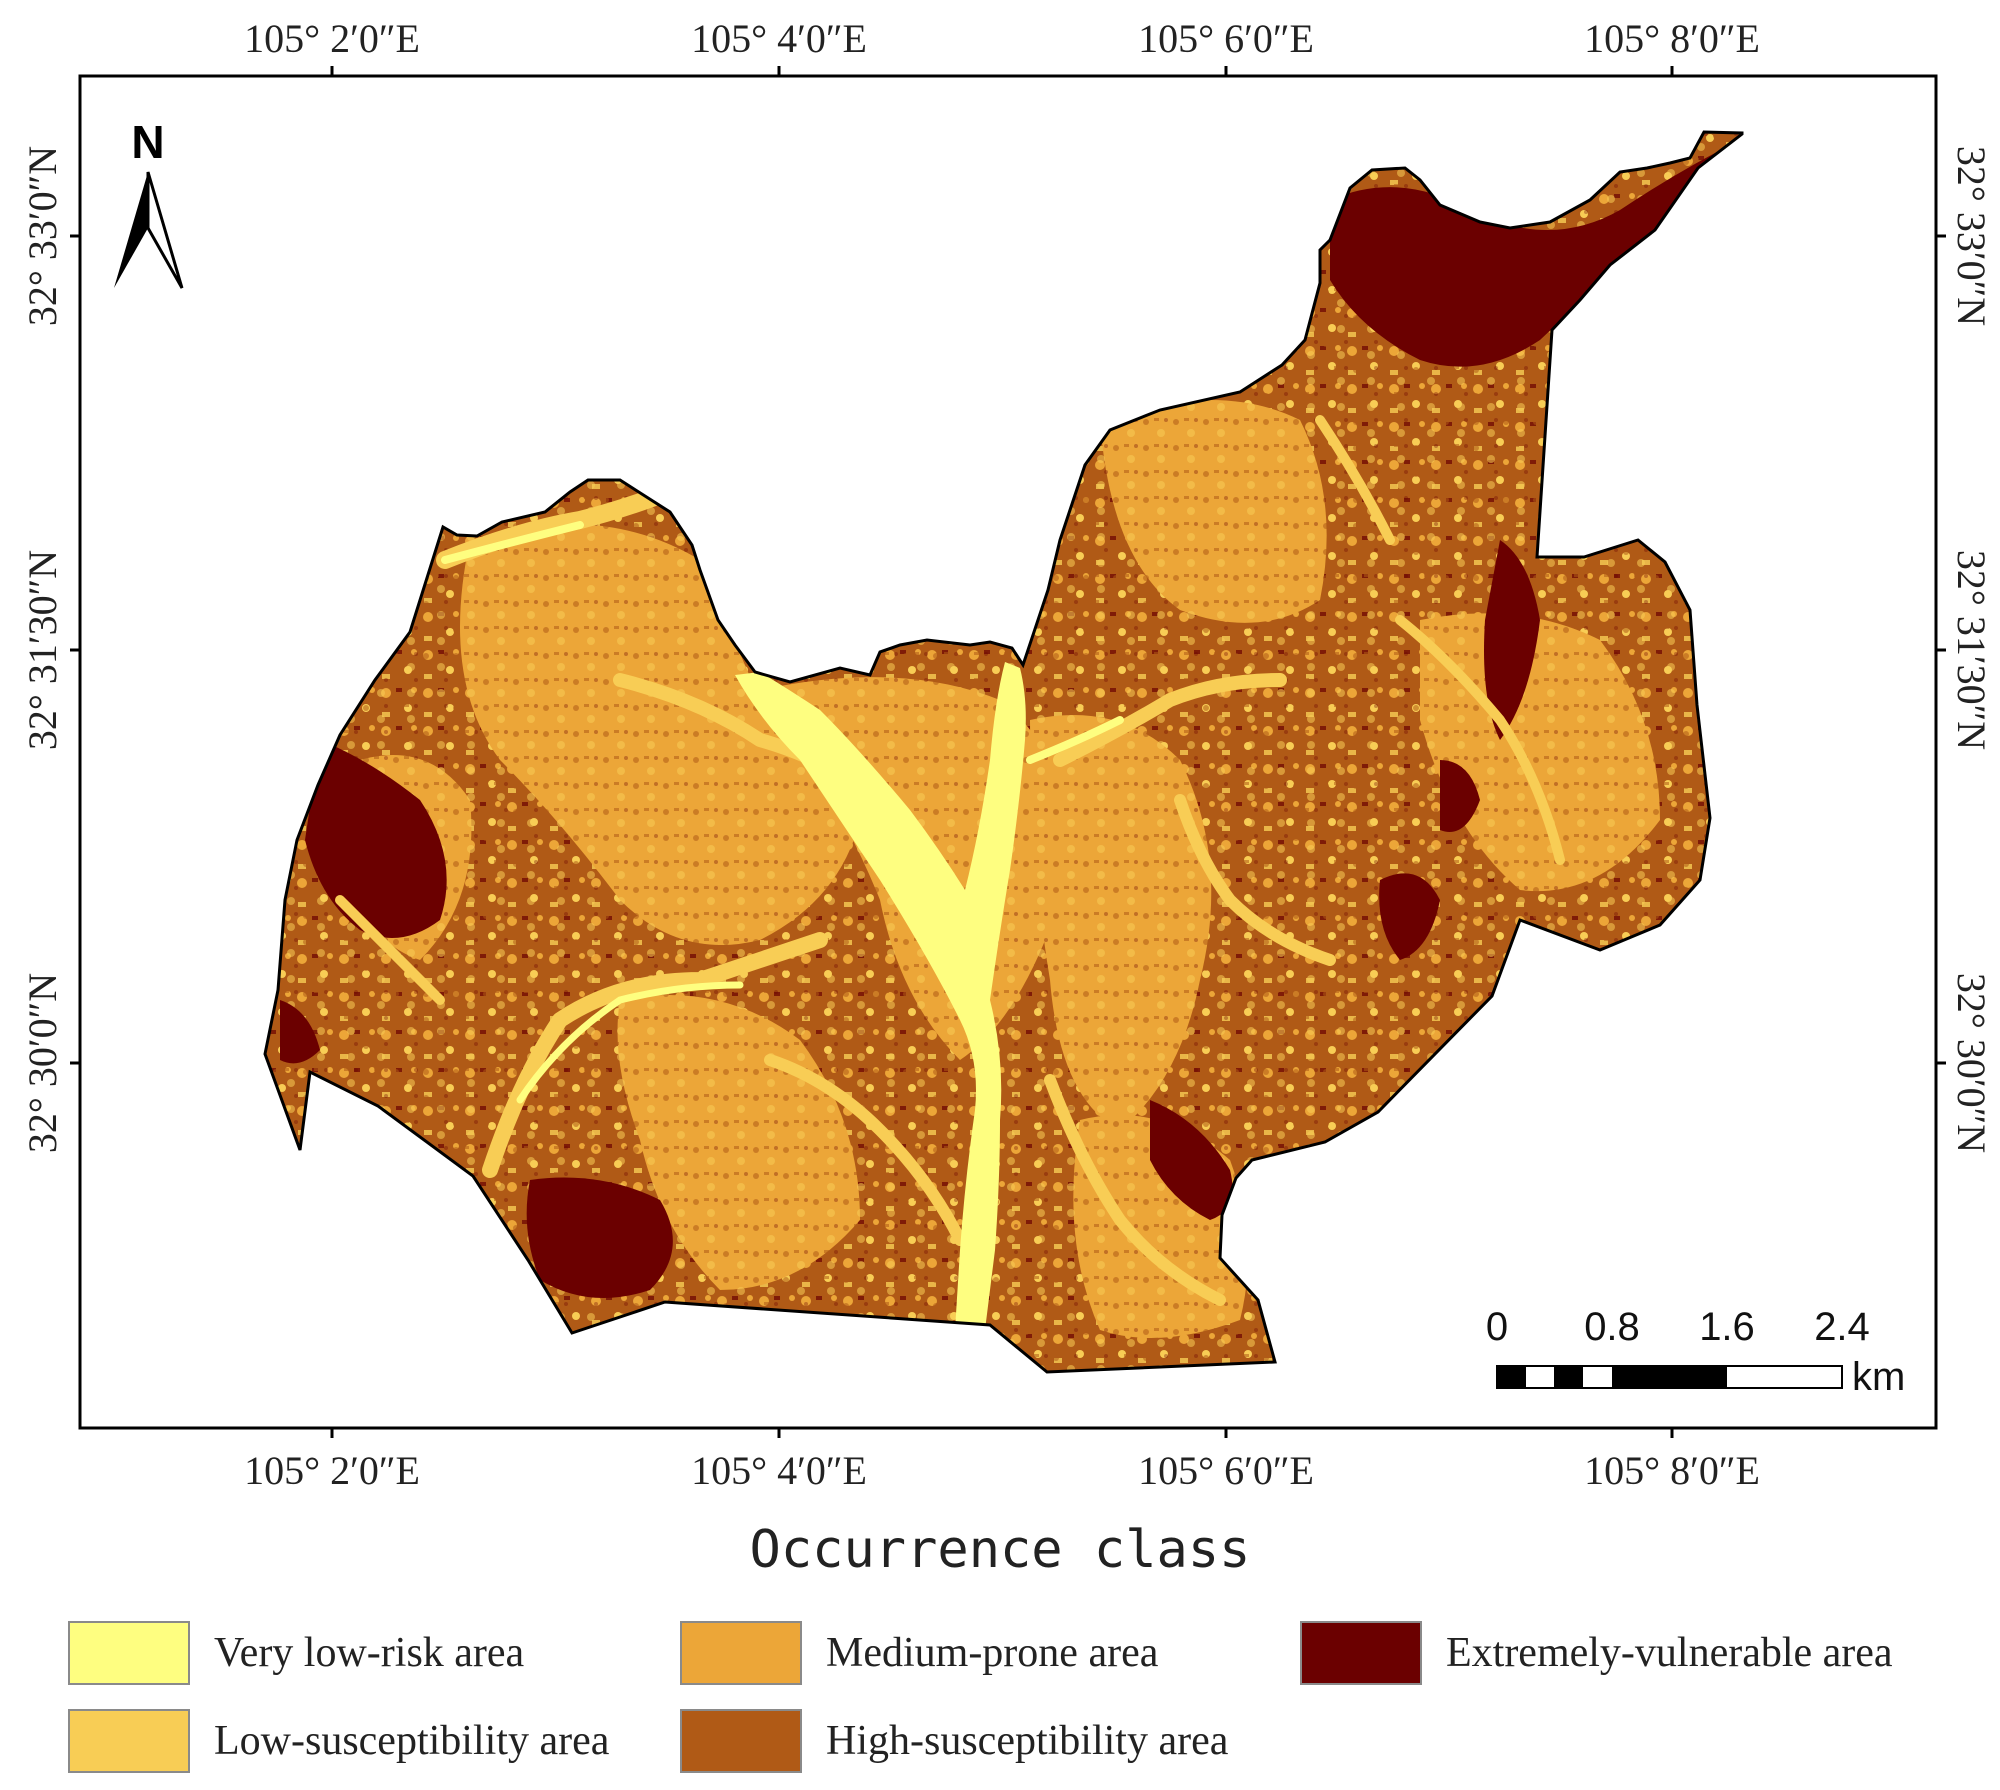 This screenshot has width=2000, height=1790. I want to click on right-latitude-labels: 32° 33′0″N 32° 31′30″N 32° 30′0″N, so click(1971, 649).